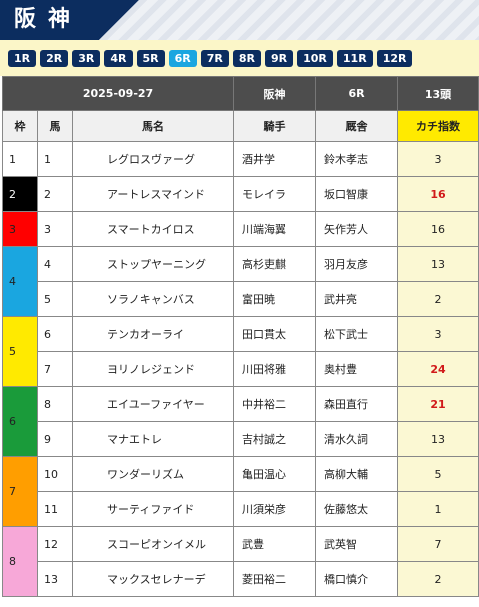 The image size is (479, 607). What do you see at coordinates (153, 264) in the screenshot?
I see `horse-name: ストップヤーニング` at bounding box center [153, 264].